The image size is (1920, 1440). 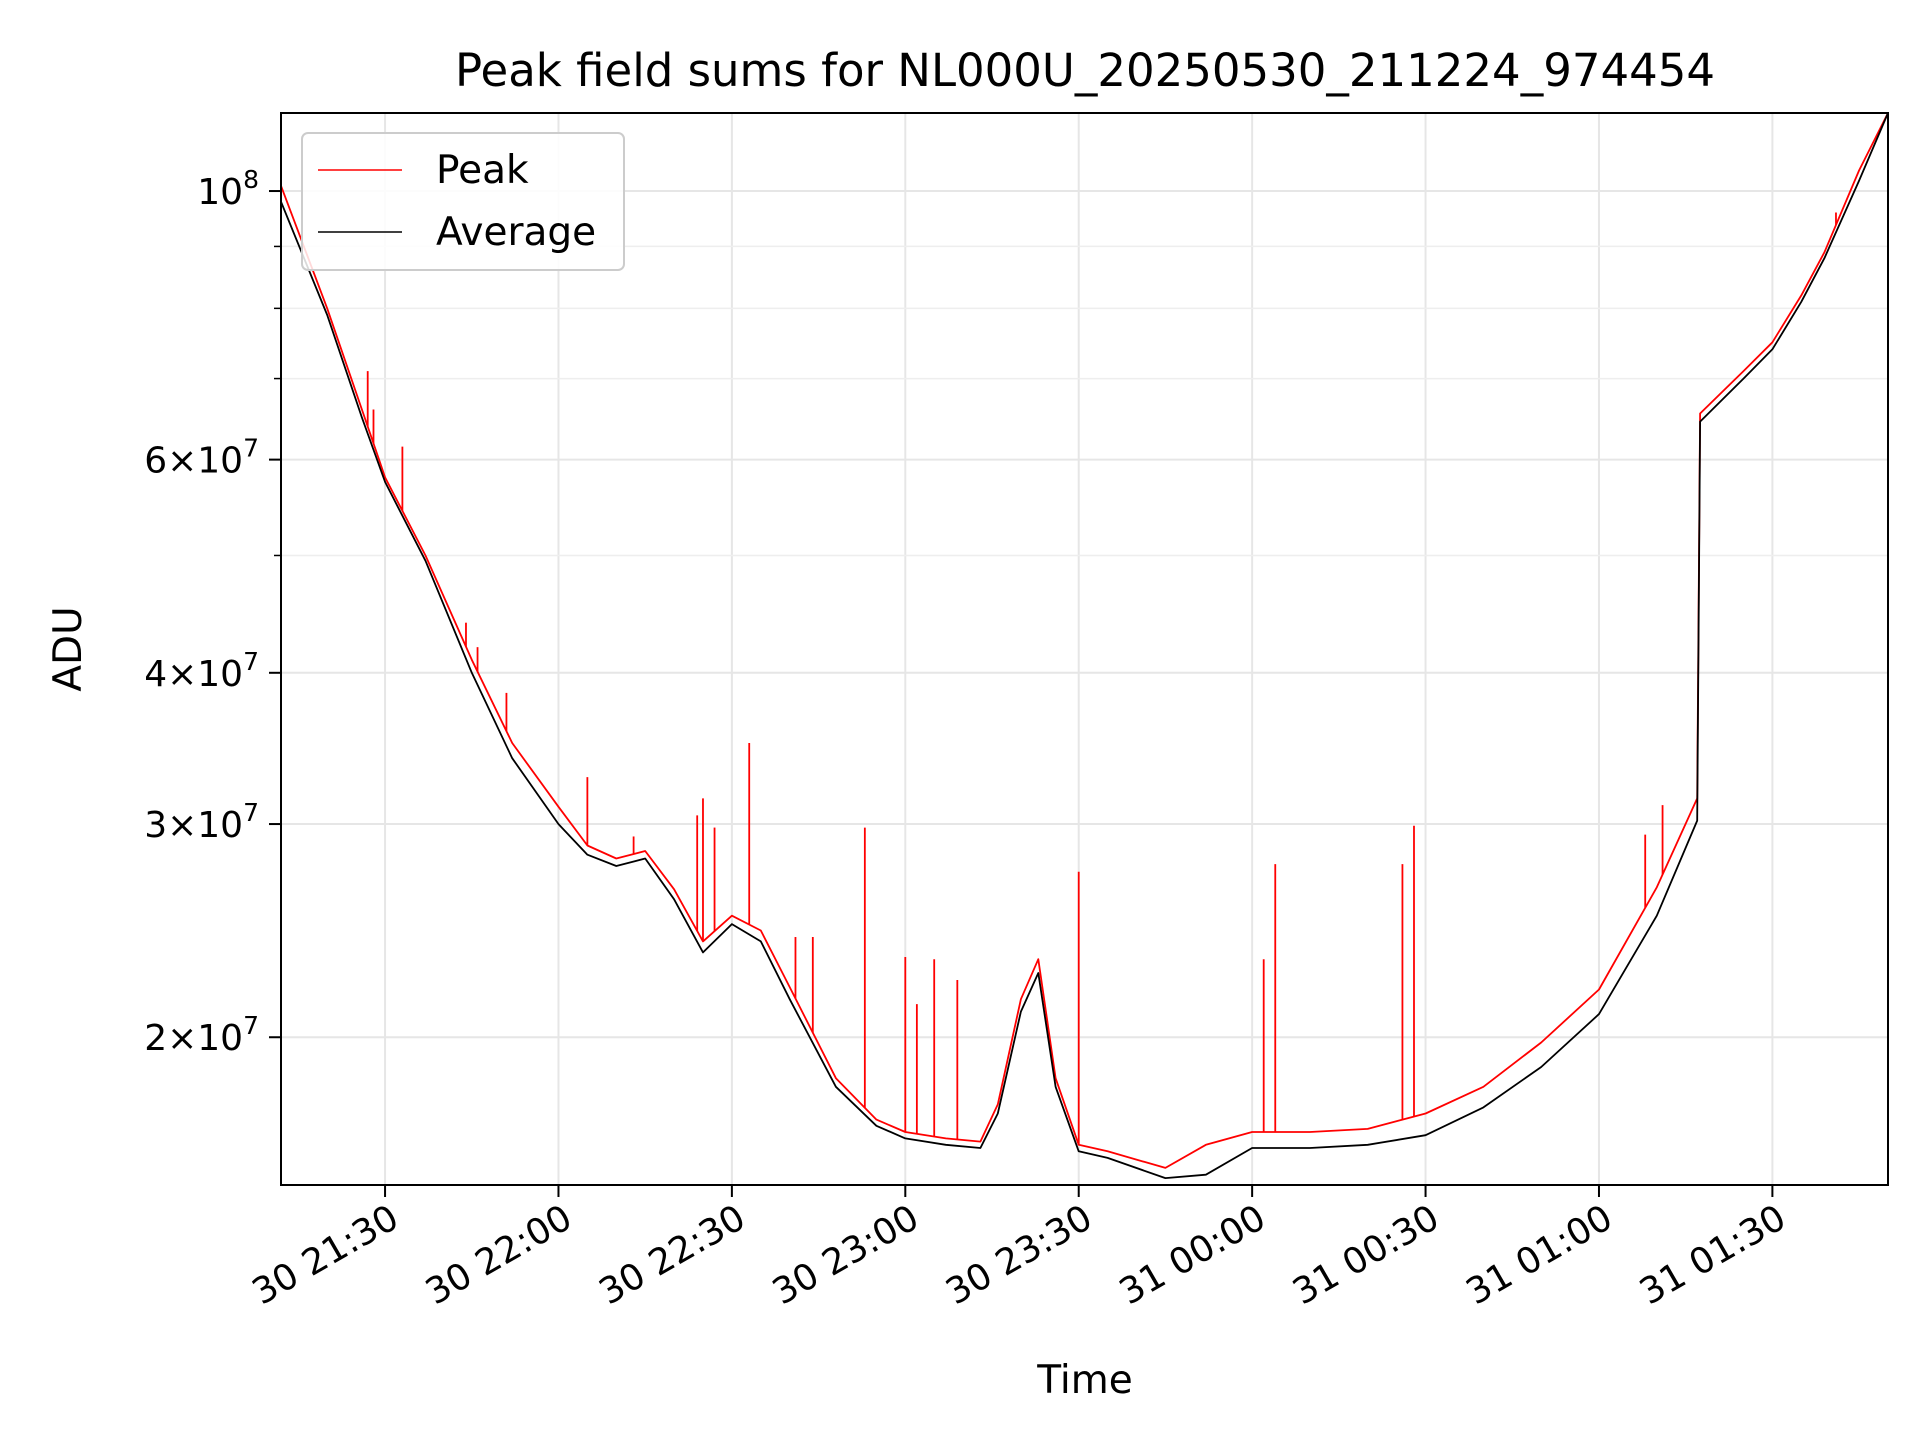 What do you see at coordinates (499, 1255) in the screenshot?
I see `x-tick-label: 30 22:00` at bounding box center [499, 1255].